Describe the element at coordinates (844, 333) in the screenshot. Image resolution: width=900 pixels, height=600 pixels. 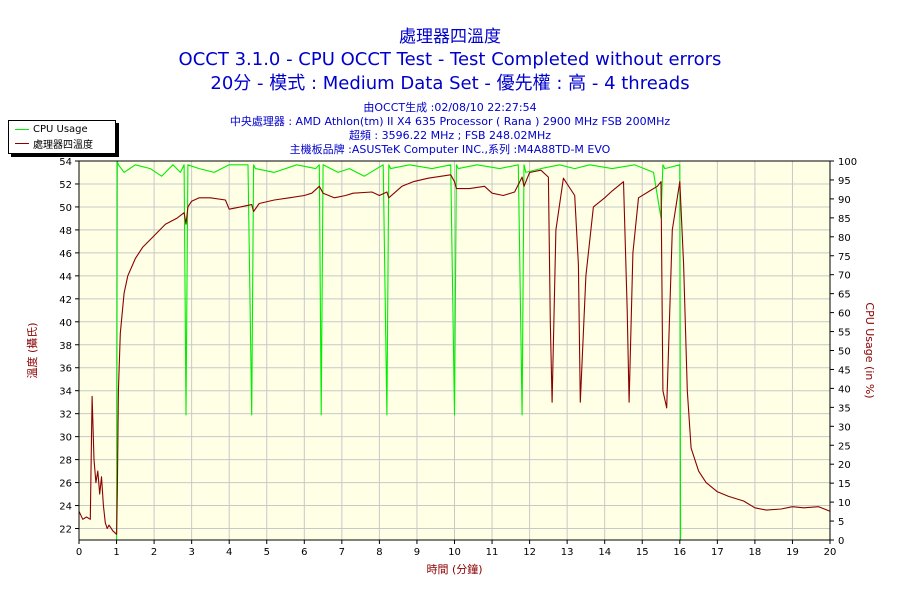
I see `y-tick-label-right: 55` at that location.